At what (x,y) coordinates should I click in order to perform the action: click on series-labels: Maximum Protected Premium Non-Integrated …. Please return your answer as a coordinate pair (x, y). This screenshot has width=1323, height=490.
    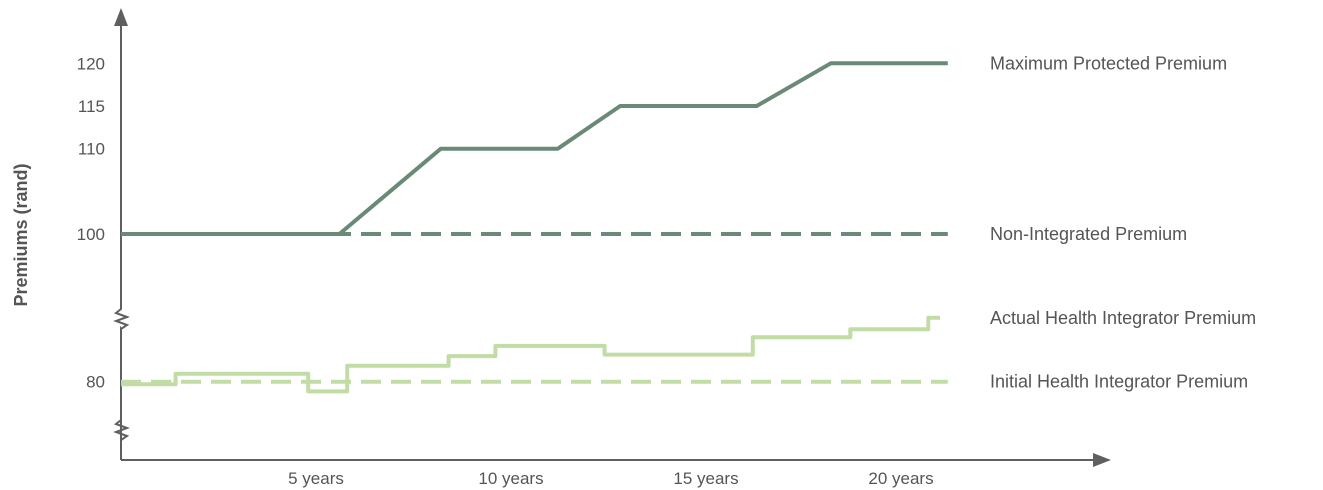
    Looking at the image, I should click on (1123, 222).